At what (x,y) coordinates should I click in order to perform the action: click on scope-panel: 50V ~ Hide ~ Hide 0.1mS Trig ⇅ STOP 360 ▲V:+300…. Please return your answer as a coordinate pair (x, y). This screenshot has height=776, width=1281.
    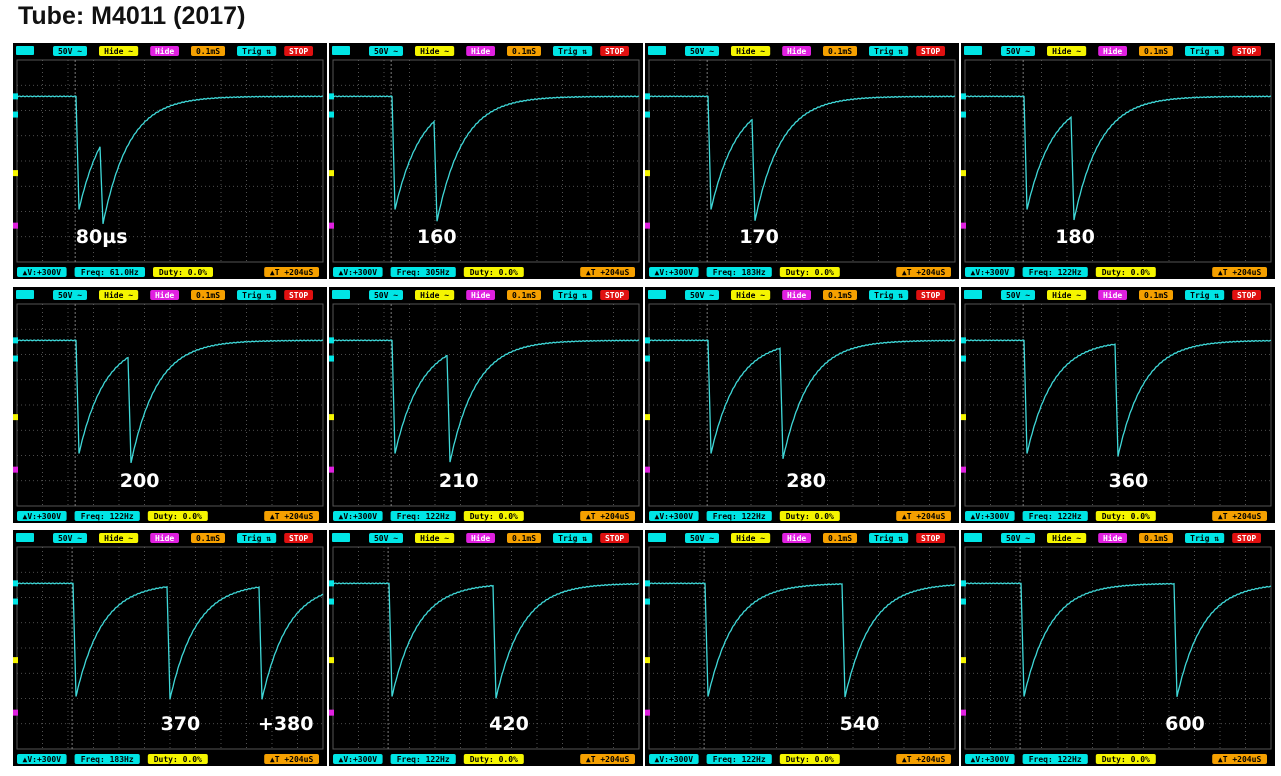
    Looking at the image, I should click on (1118, 405).